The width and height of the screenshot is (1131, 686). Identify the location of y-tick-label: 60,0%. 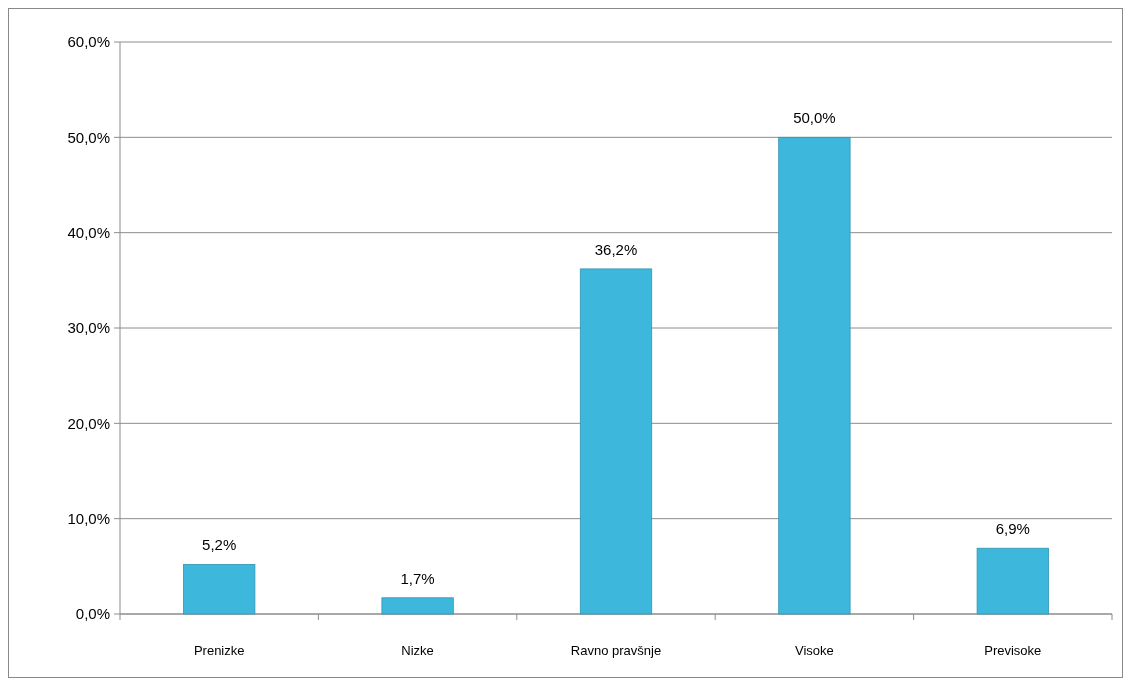
(88, 42).